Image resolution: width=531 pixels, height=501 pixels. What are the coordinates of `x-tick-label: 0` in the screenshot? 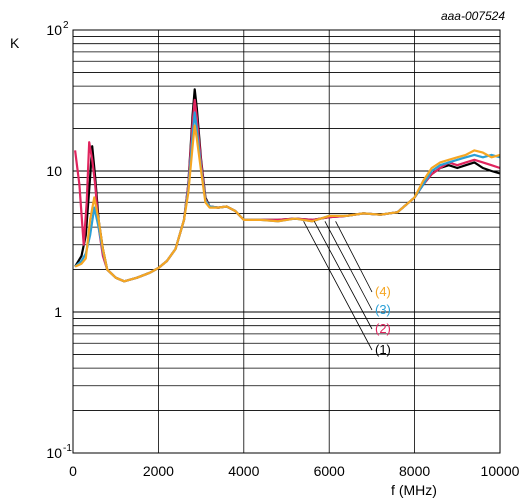 It's located at (73, 471).